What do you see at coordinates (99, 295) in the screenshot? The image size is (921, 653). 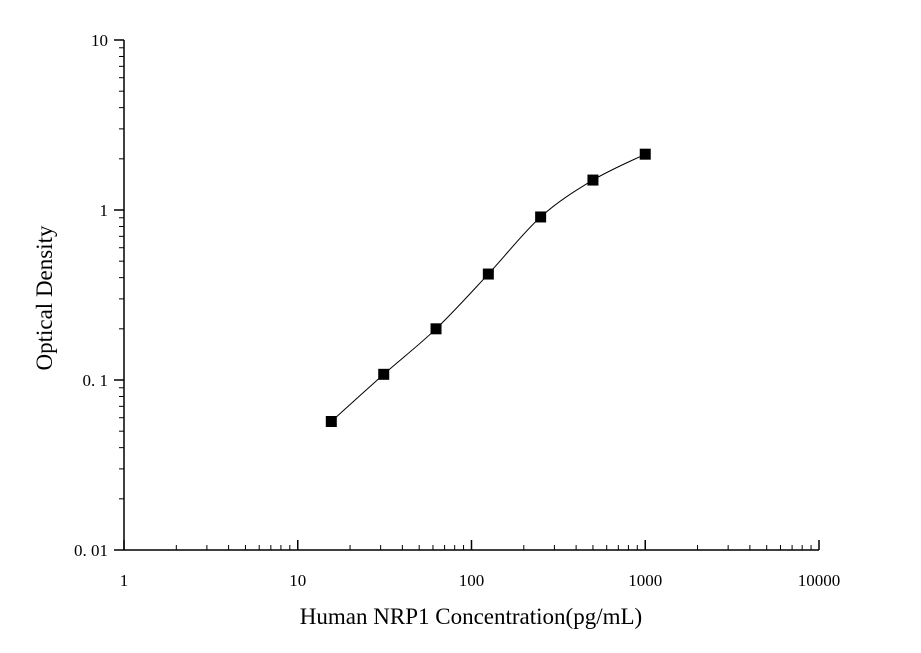 I see `y-ticks: 0. 01 0. 1 1 10` at bounding box center [99, 295].